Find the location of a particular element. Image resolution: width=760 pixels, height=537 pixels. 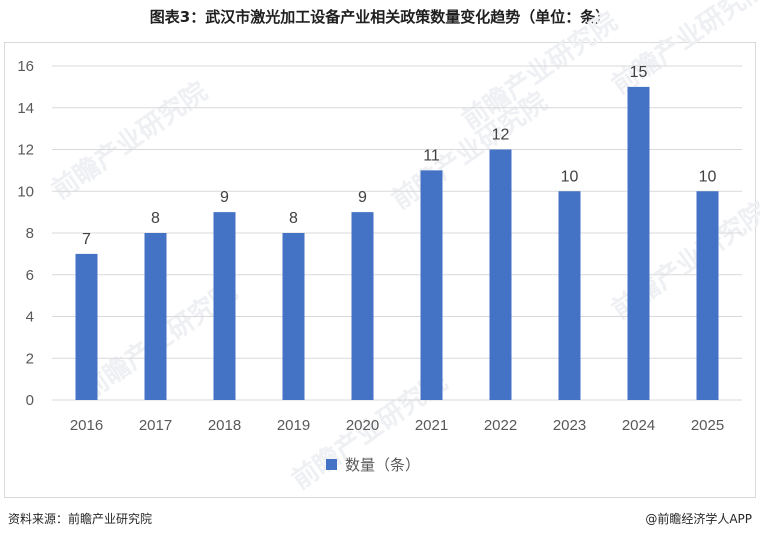

x-tick-label: 2017 is located at coordinates (155, 425).